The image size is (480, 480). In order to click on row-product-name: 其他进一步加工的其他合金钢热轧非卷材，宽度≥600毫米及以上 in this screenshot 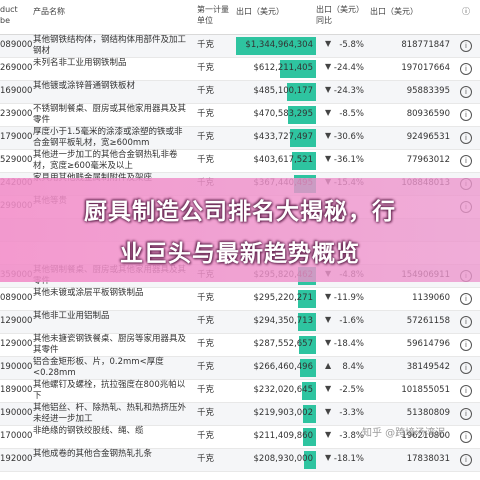, I will do `click(105, 160)`.